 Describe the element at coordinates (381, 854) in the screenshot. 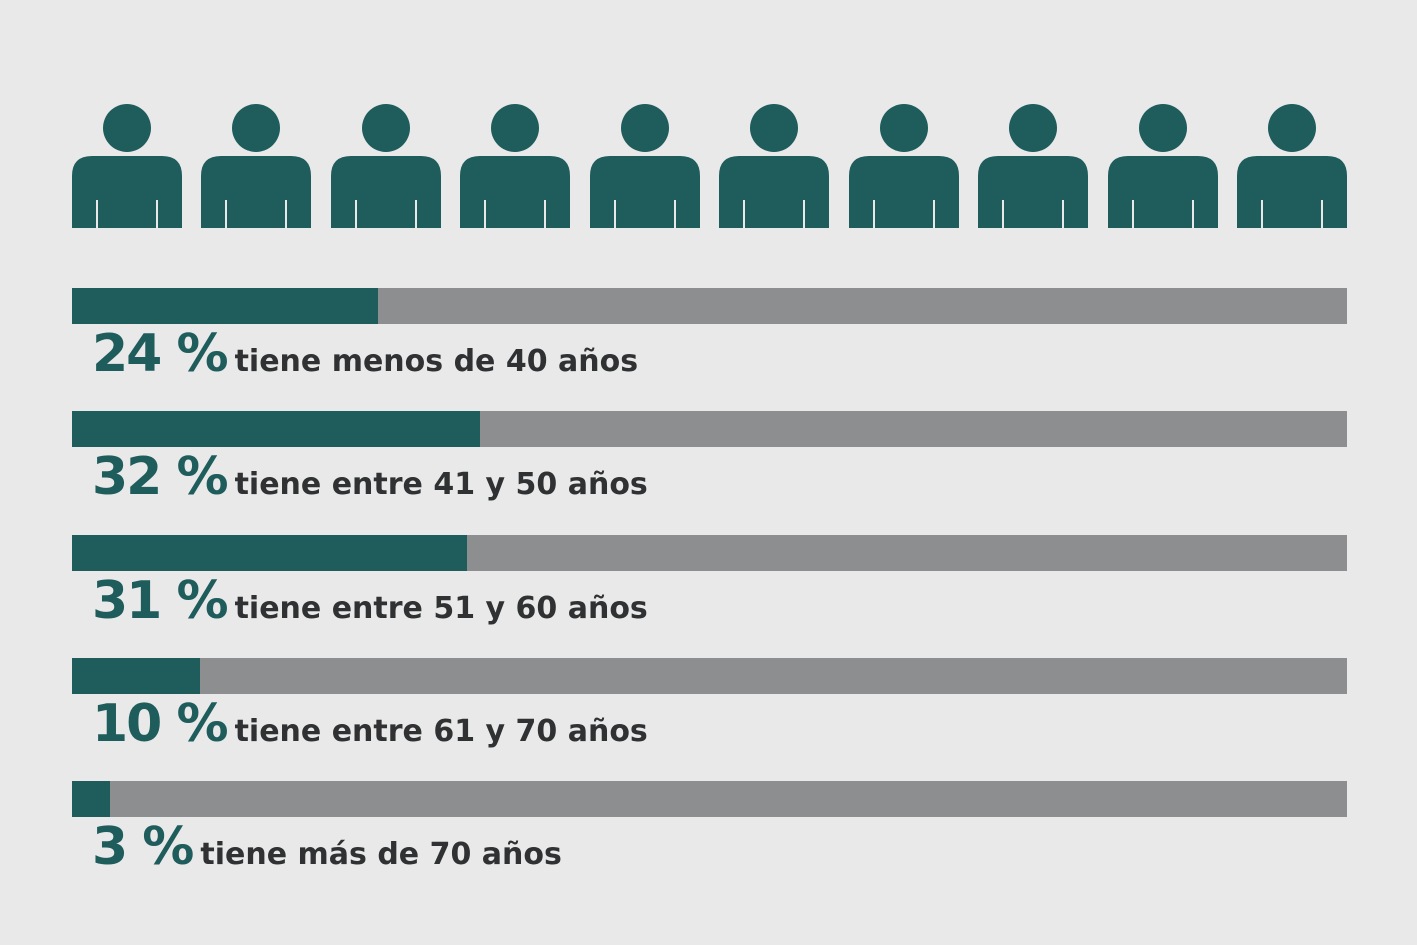

I see `bar-category-label-5: tiene más de 70 años` at that location.